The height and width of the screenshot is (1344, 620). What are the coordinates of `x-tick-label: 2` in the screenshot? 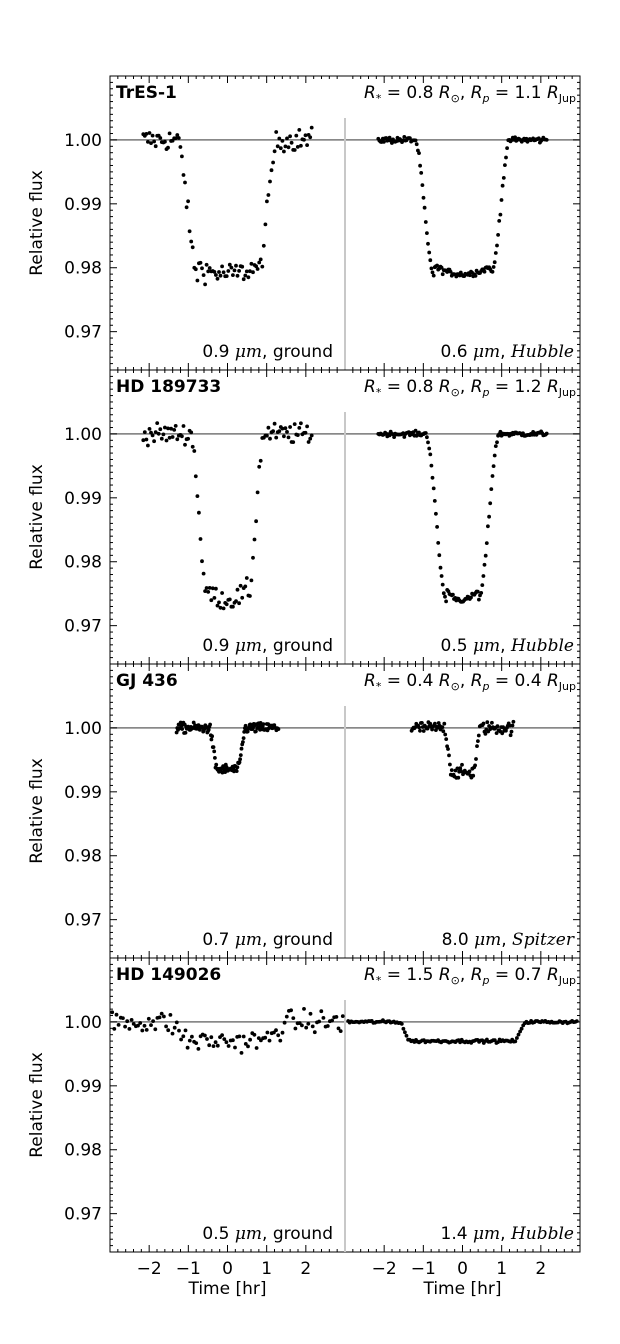 It's located at (305, 1269).